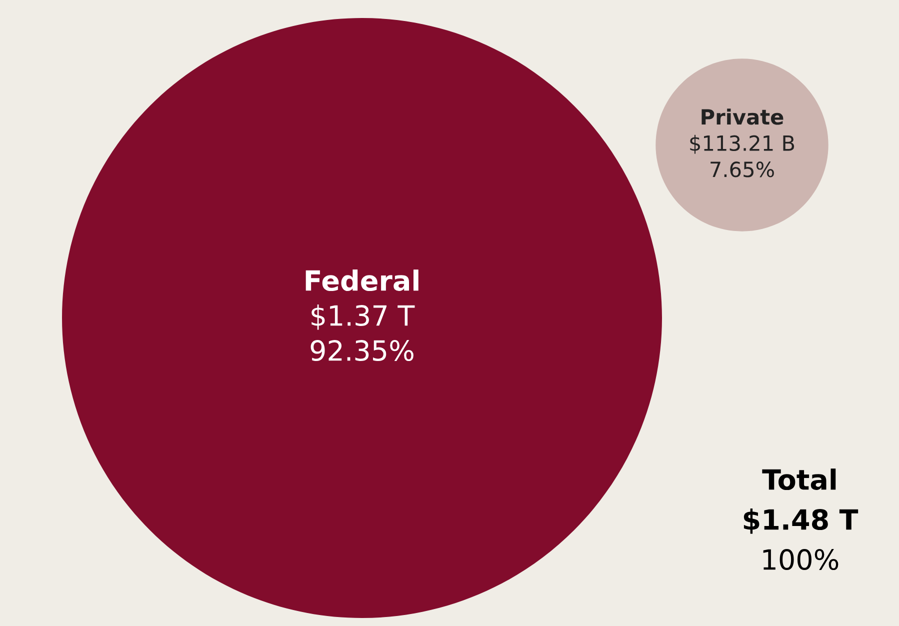  Describe the element at coordinates (362, 281) in the screenshot. I see `category-label: Federal` at that location.